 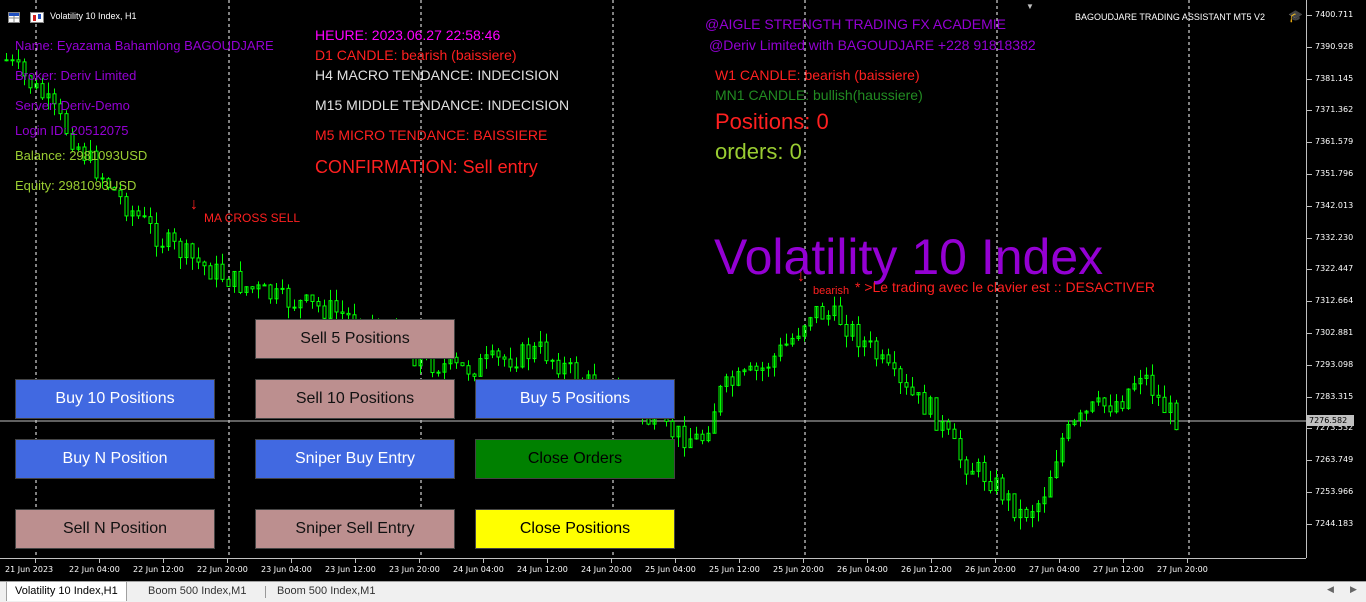 What do you see at coordinates (1118, 569) in the screenshot?
I see `time-label: 27 Jun 12:00` at bounding box center [1118, 569].